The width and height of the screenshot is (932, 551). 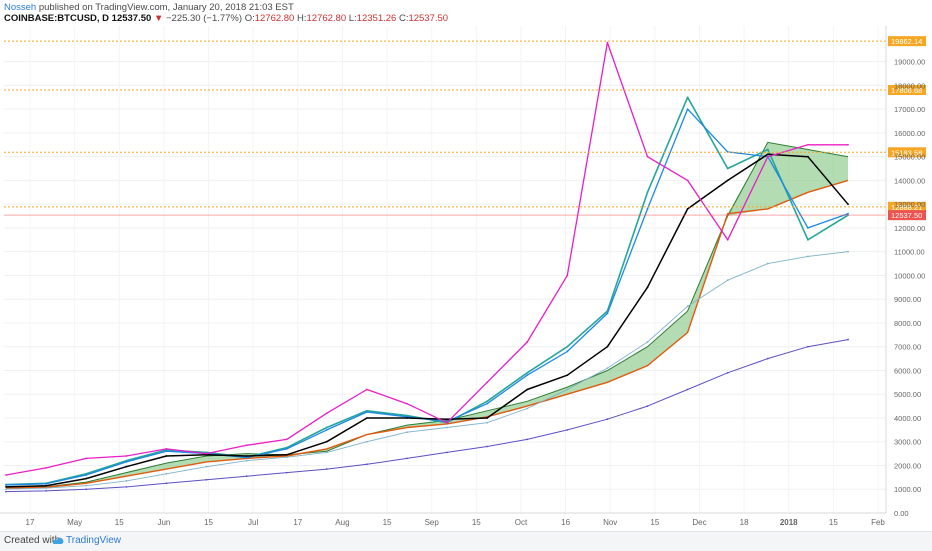 I want to click on x-tick-label: Oct, so click(x=521, y=522).